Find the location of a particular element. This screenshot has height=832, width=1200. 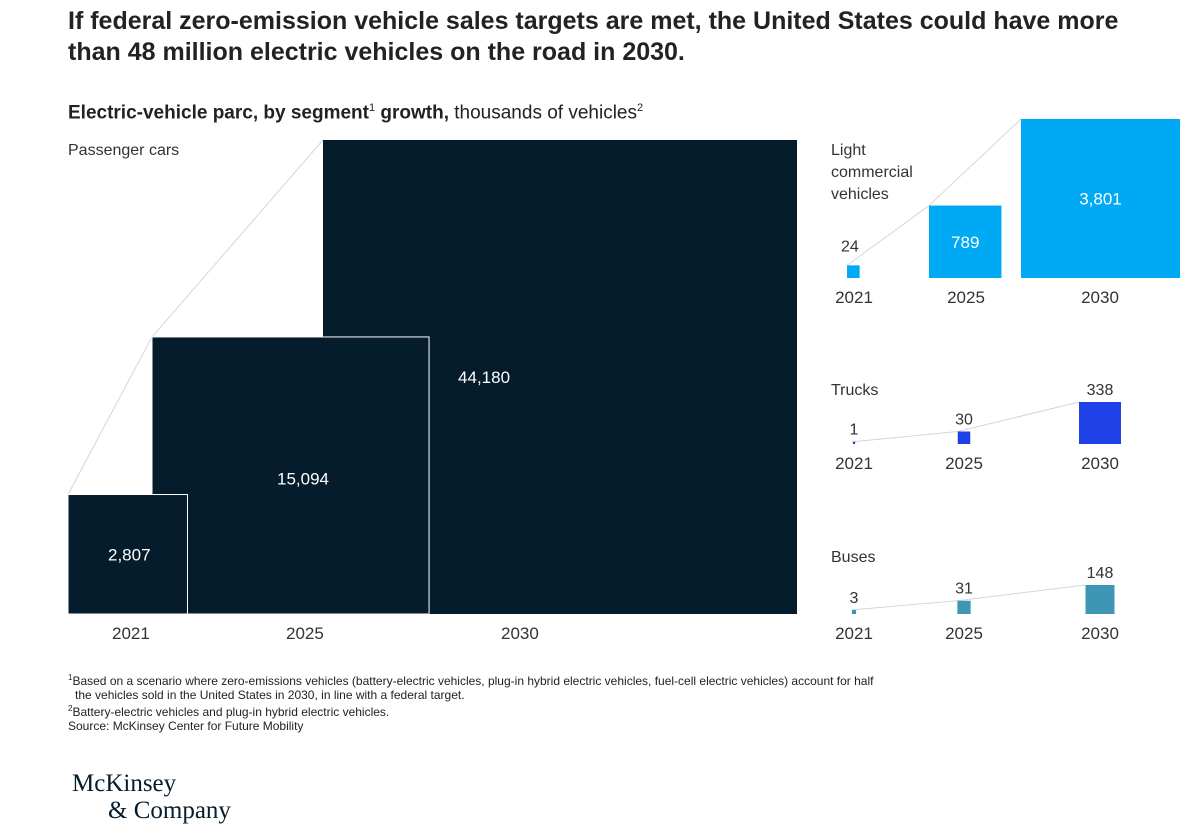

passenger-cars-value-2025: 15,094 is located at coordinates (303, 478).